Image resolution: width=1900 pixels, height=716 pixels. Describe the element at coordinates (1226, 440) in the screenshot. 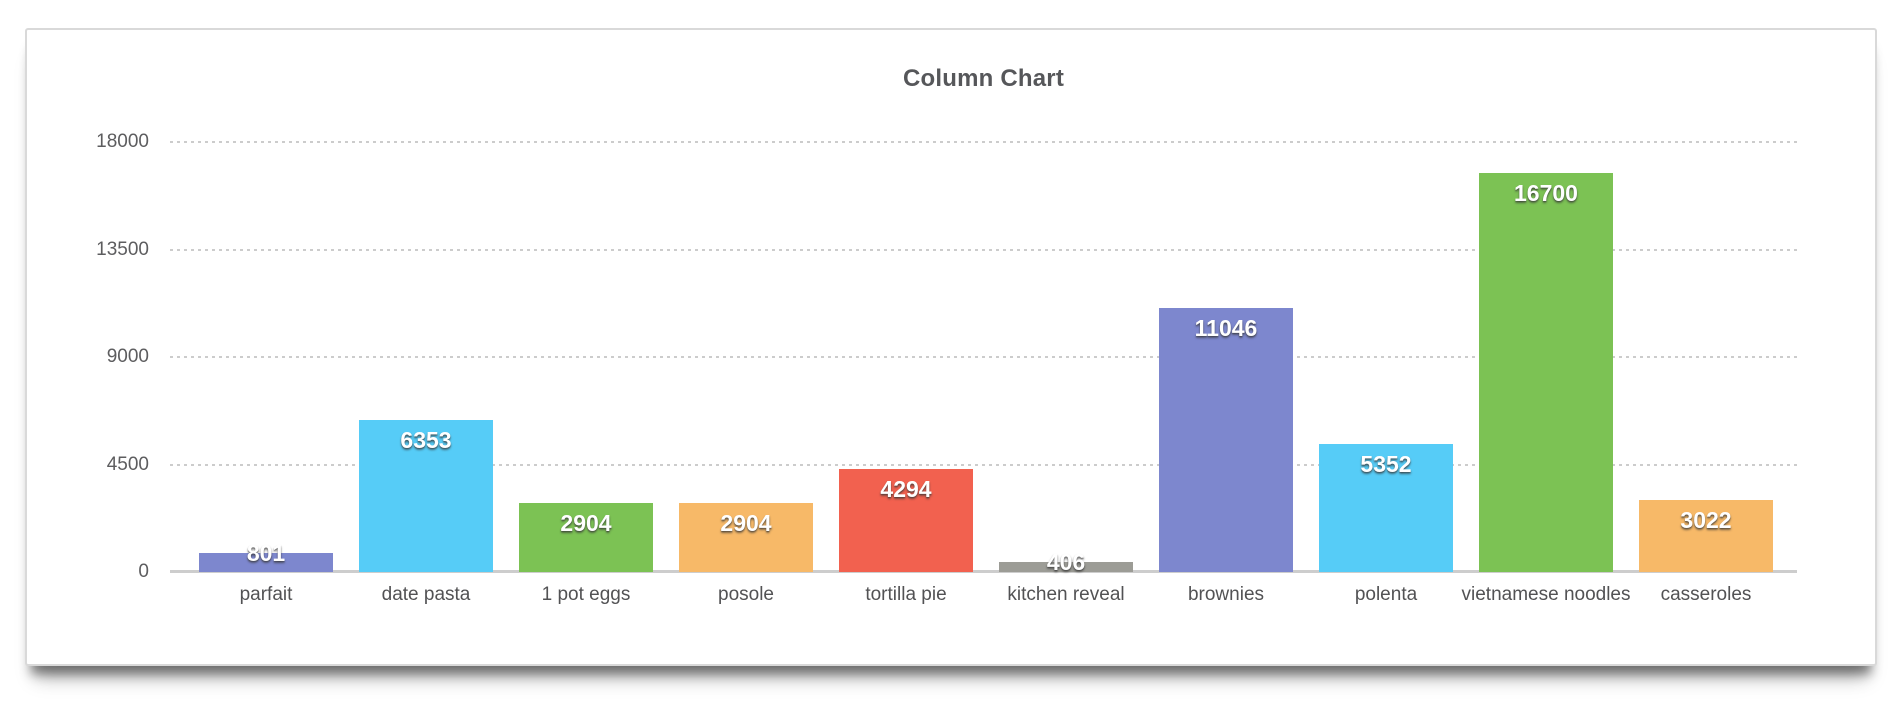

I see `bar-brownies` at that location.